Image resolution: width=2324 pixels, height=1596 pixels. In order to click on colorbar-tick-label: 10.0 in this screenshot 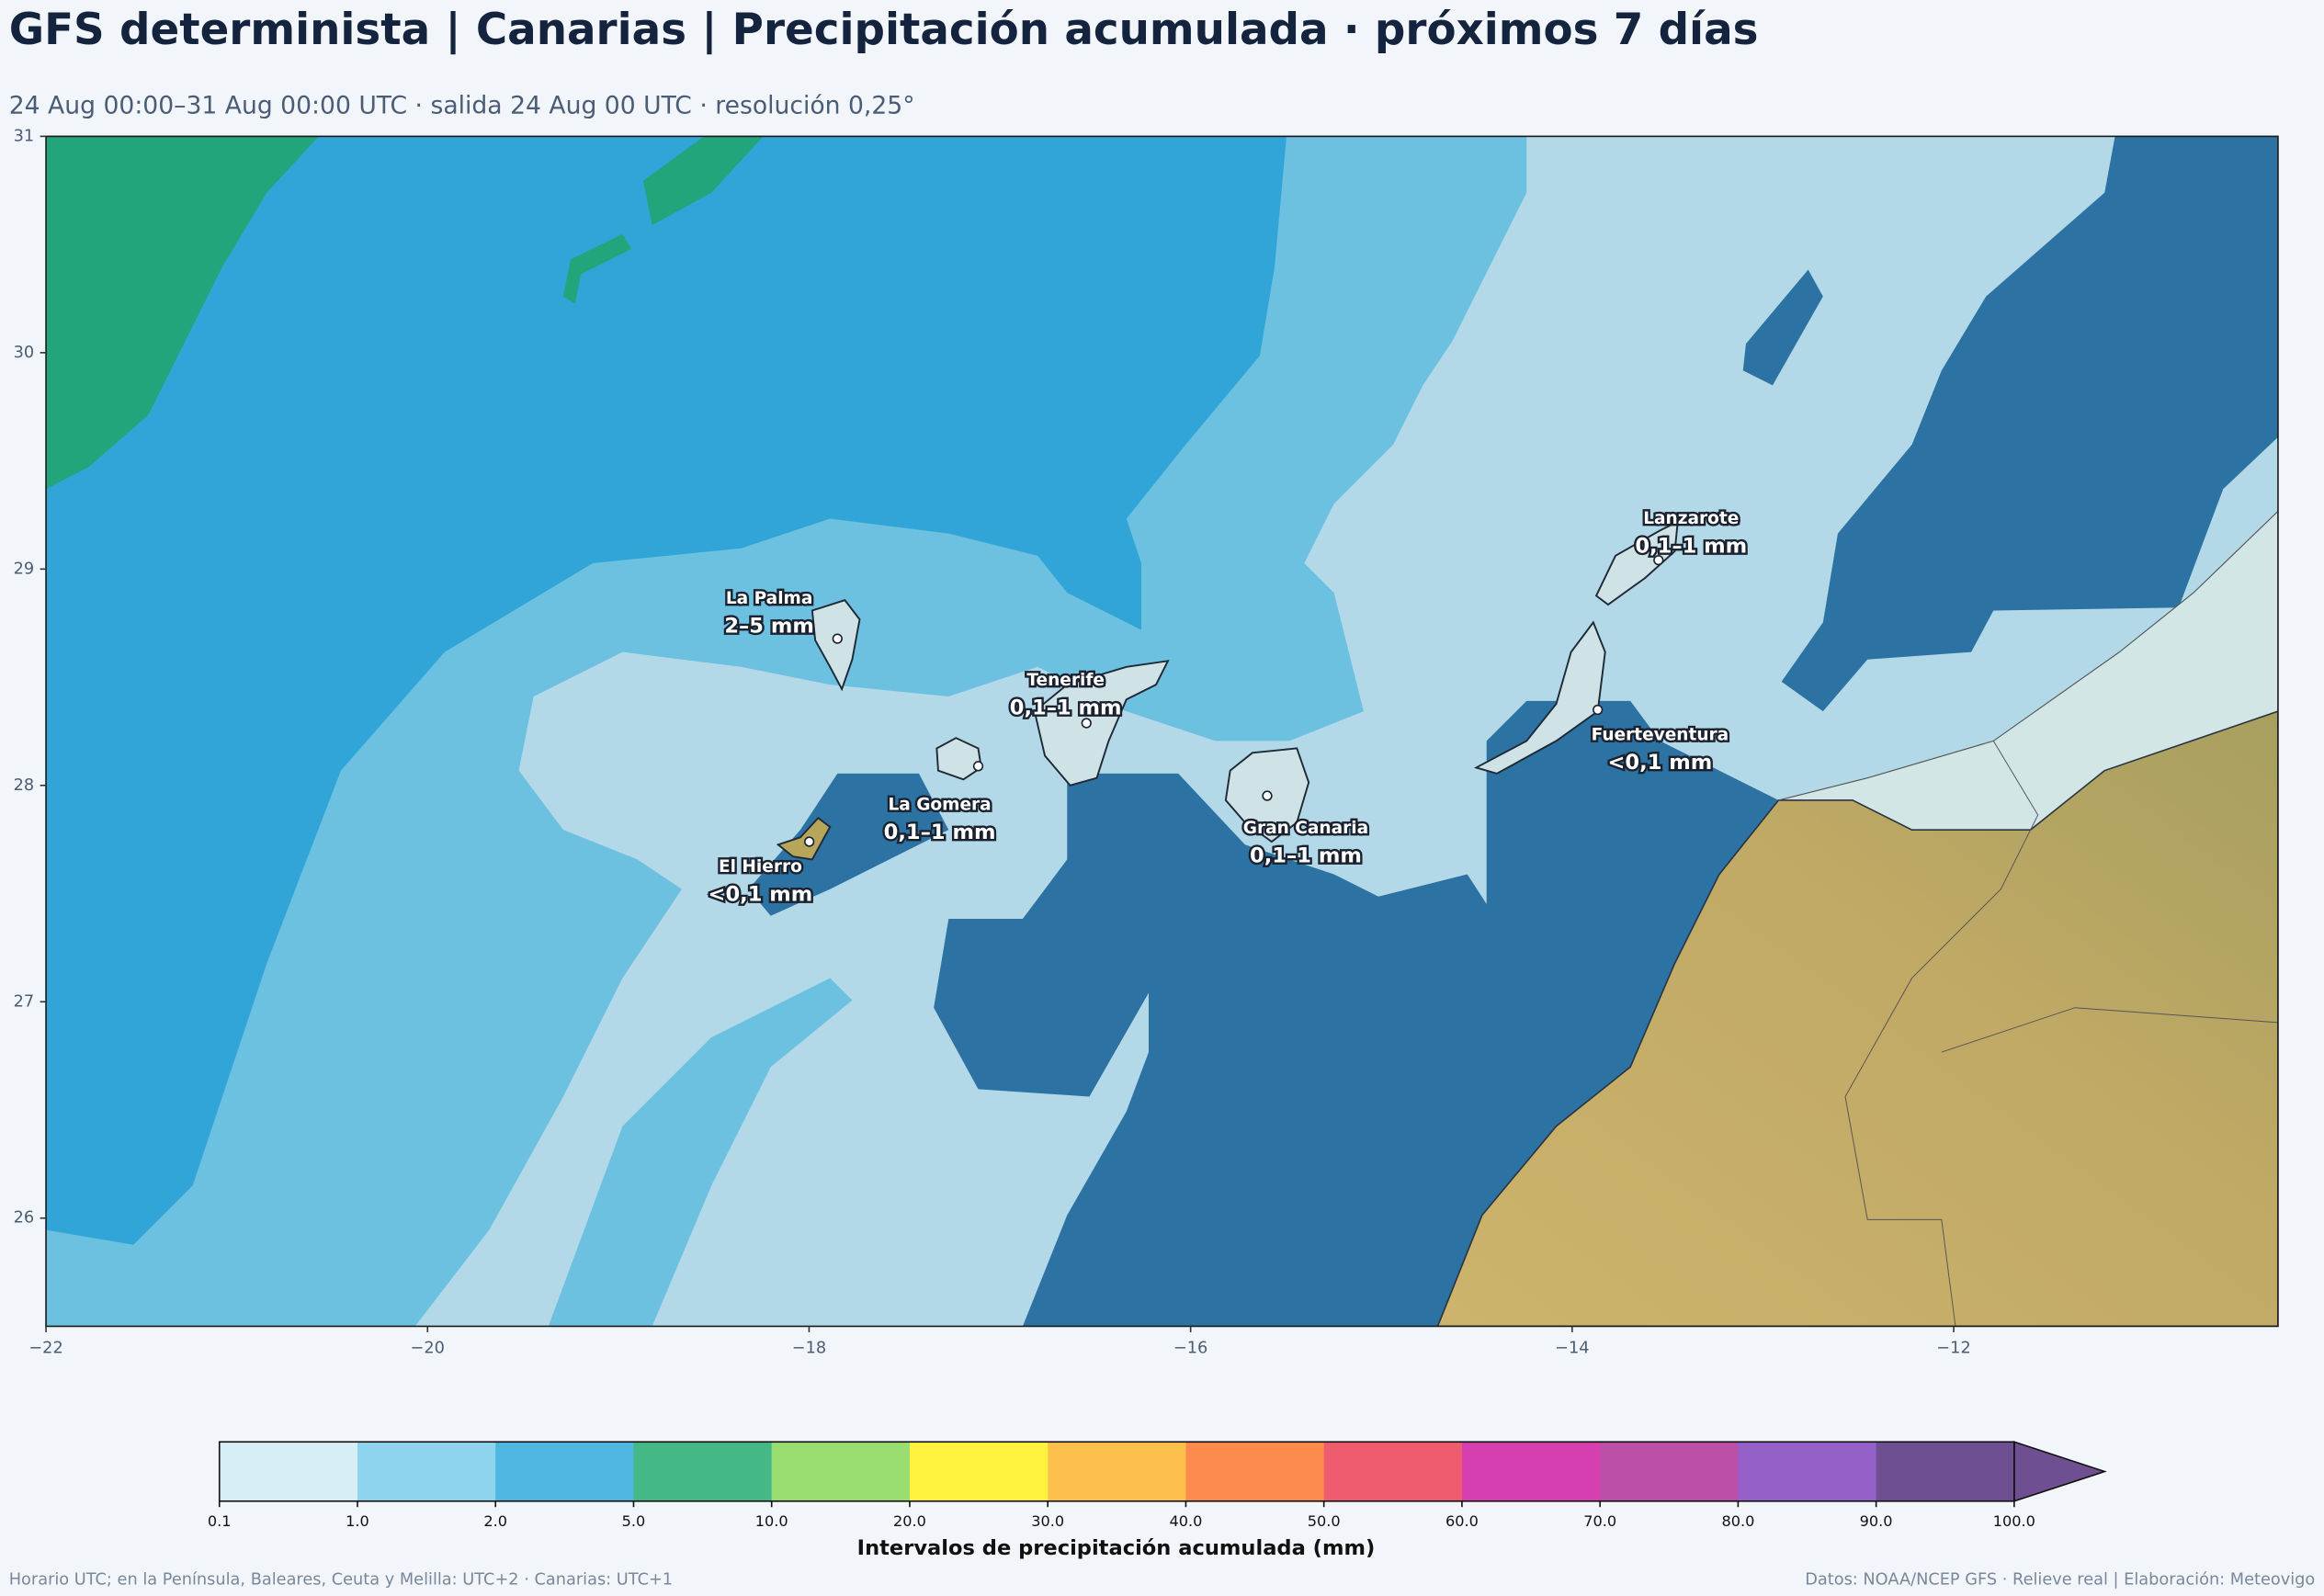, I will do `click(771, 1521)`.